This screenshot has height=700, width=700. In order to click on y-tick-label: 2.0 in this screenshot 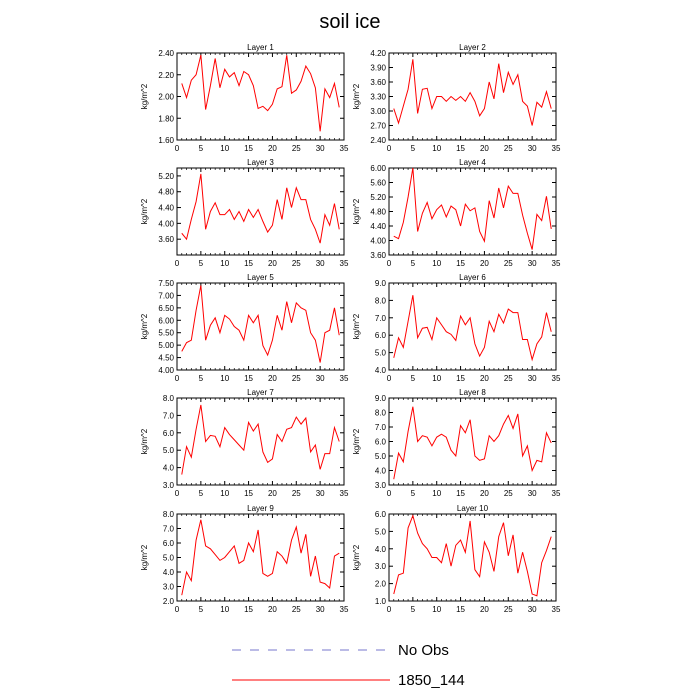, I will do `click(169, 601)`.